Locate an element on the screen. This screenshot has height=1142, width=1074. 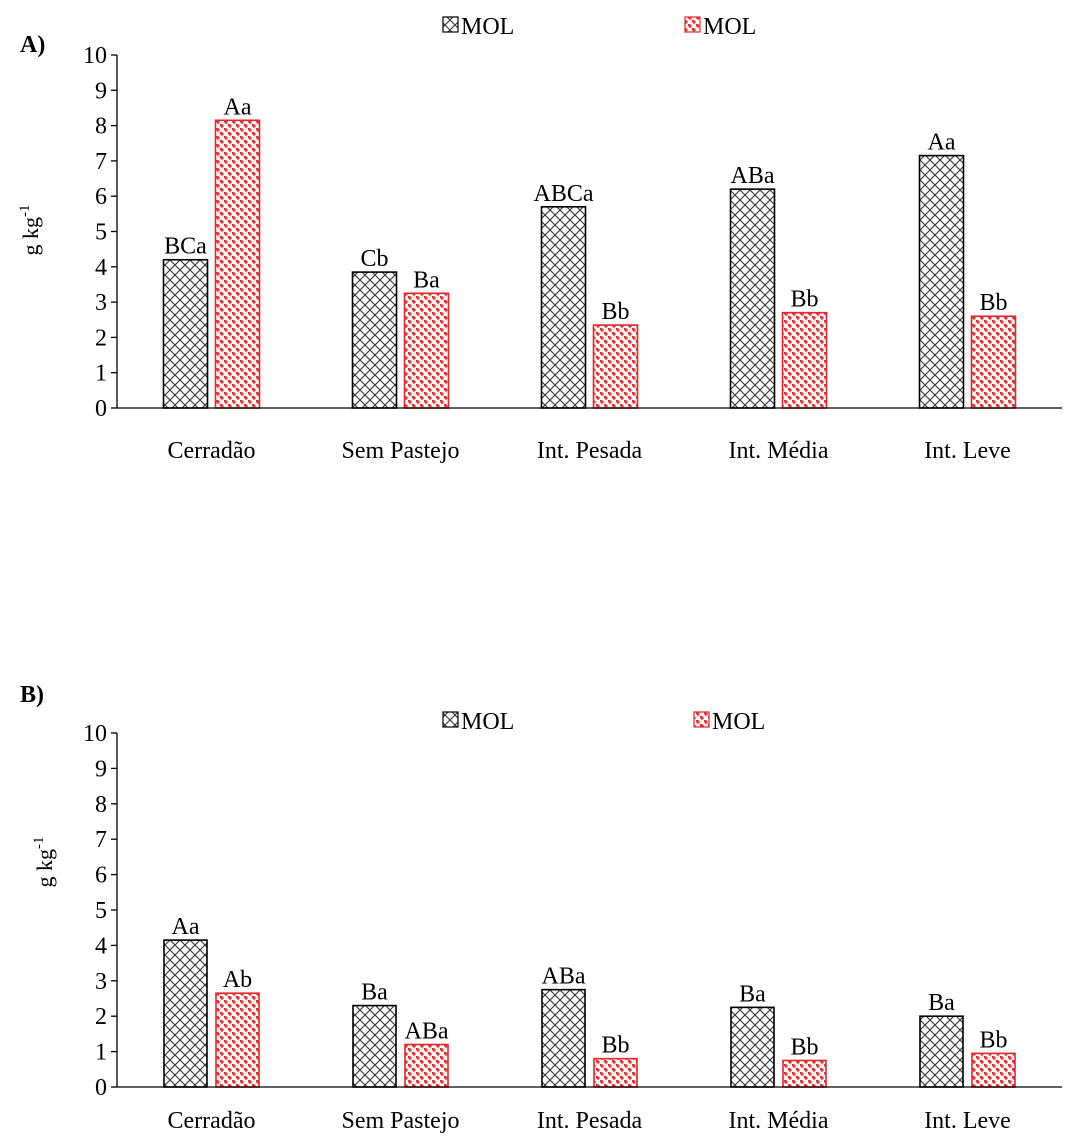
legend-b-swatch-series1 is located at coordinates (450, 719).